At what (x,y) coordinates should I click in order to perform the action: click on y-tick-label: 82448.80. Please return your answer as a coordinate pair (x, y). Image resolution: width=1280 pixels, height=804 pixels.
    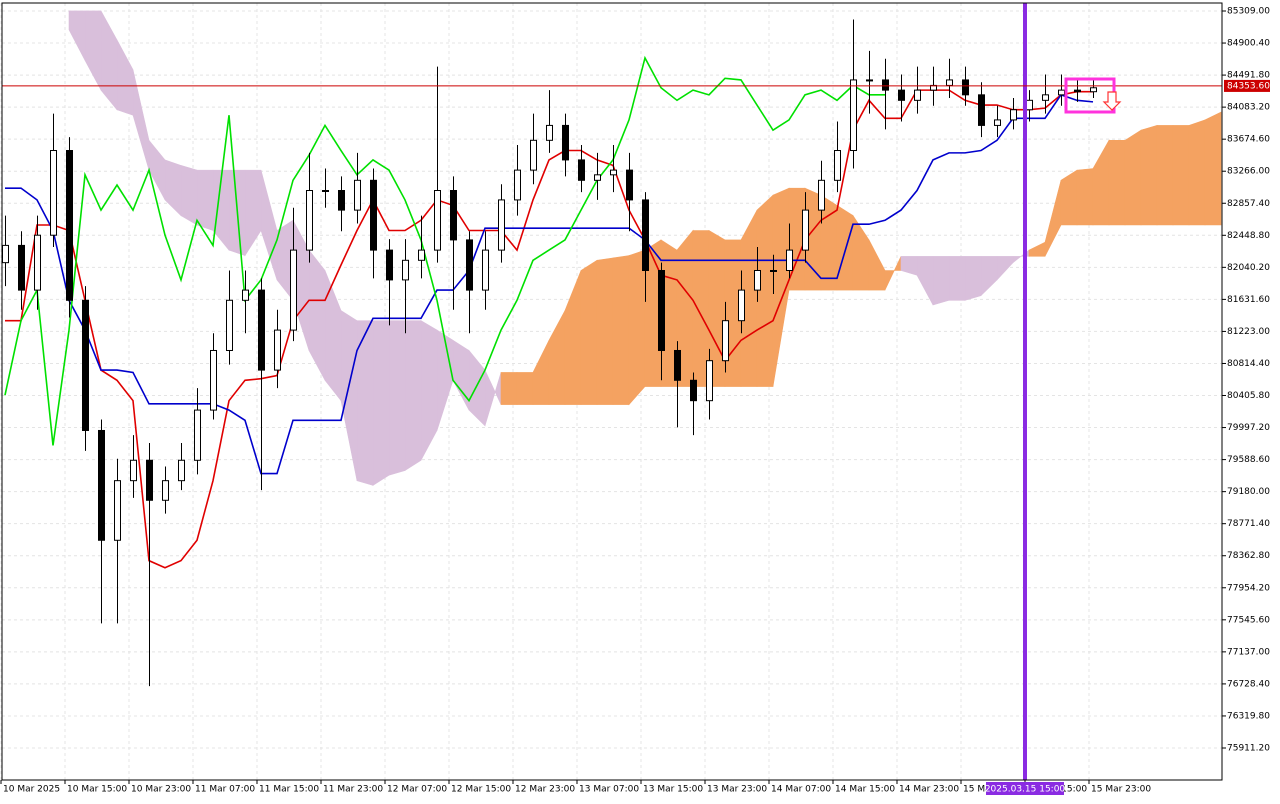
    Looking at the image, I should click on (1248, 236).